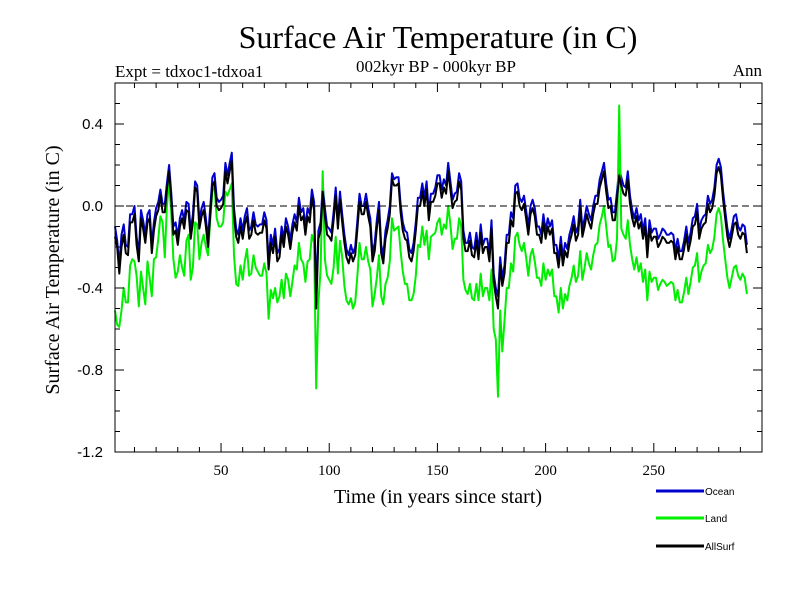 The image size is (800, 600). What do you see at coordinates (437, 471) in the screenshot?
I see `x-tick-label: 150` at bounding box center [437, 471].